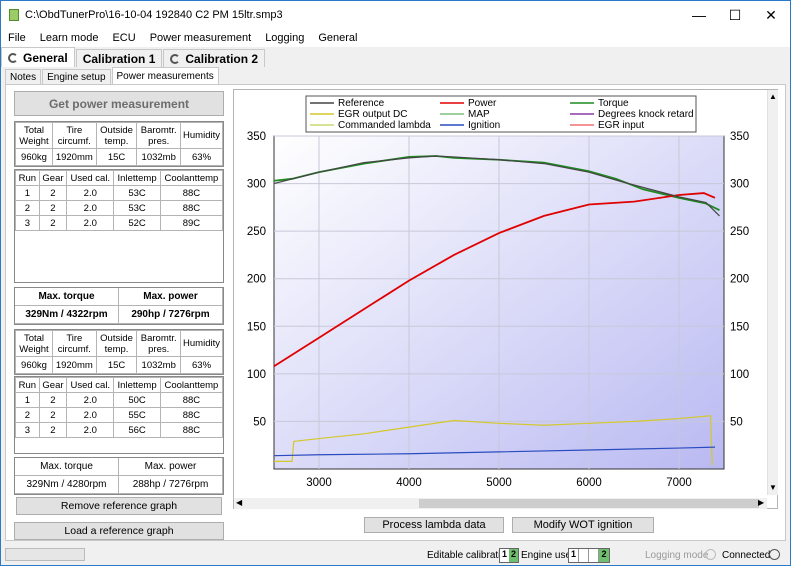  Describe the element at coordinates (679, 483) in the screenshot. I see `x-tick-label: 7000` at that location.